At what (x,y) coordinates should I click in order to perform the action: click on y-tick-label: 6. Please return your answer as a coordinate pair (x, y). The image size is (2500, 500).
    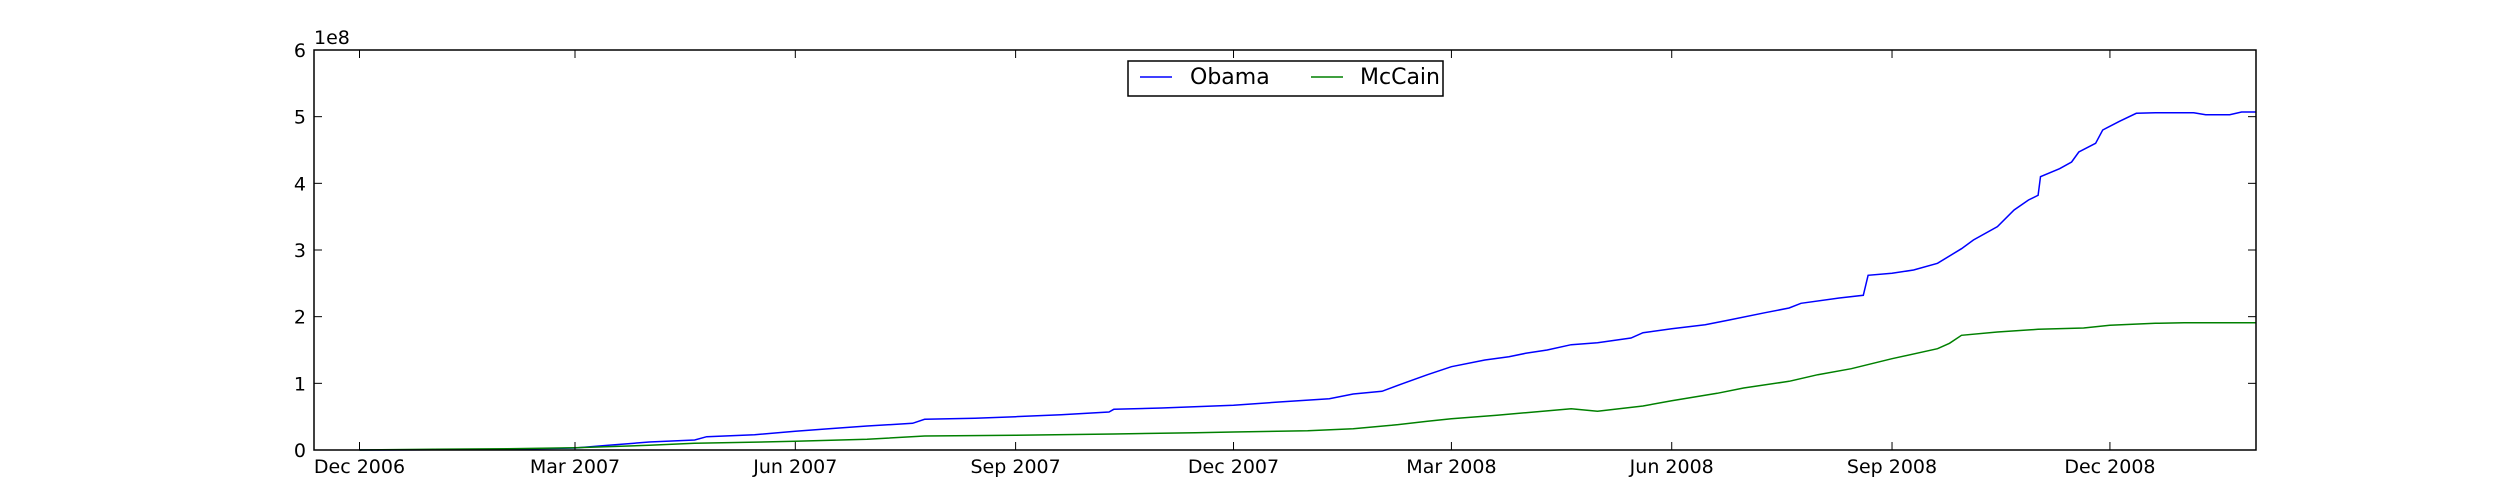
    Looking at the image, I should click on (300, 51).